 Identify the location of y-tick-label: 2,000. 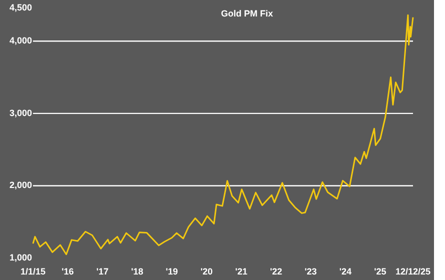
(20, 185).